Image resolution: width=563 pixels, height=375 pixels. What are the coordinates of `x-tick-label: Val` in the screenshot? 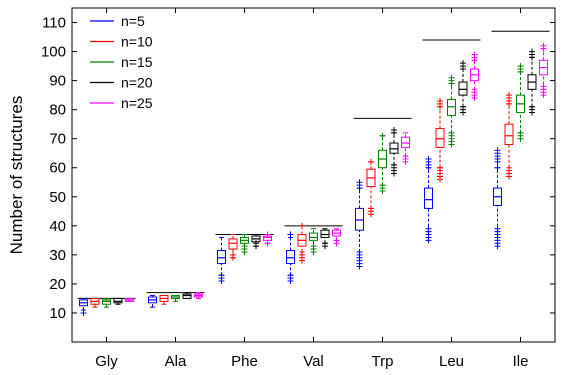 It's located at (313, 361).